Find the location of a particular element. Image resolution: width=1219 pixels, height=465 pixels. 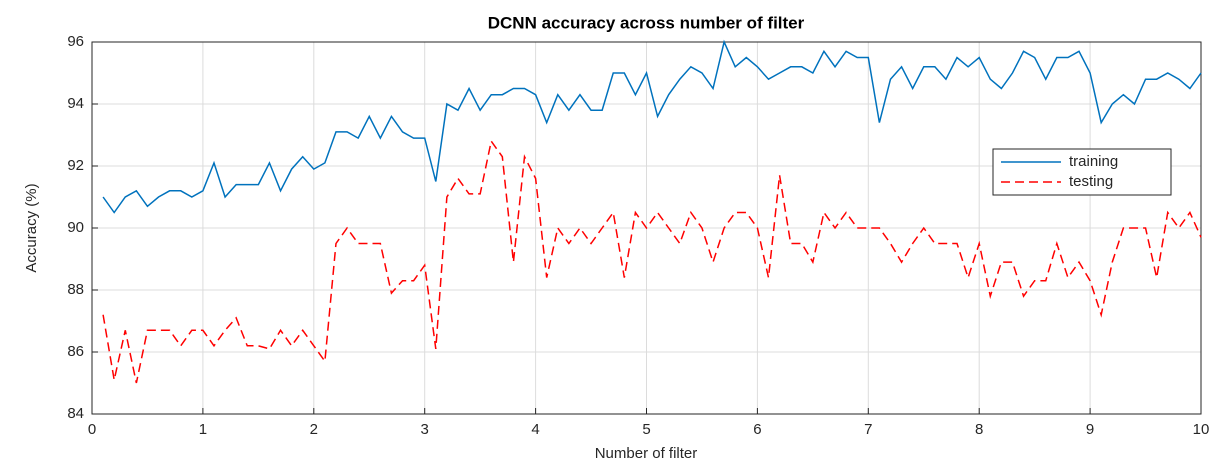

y-axis-label: Accuracy (%) is located at coordinates (31, 227).